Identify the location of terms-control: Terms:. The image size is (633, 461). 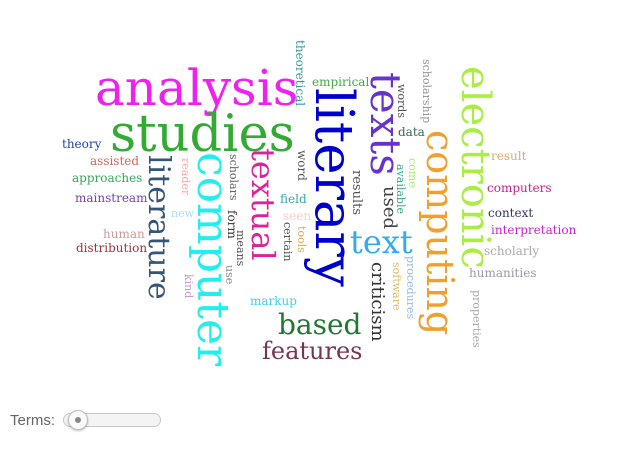
(85, 420).